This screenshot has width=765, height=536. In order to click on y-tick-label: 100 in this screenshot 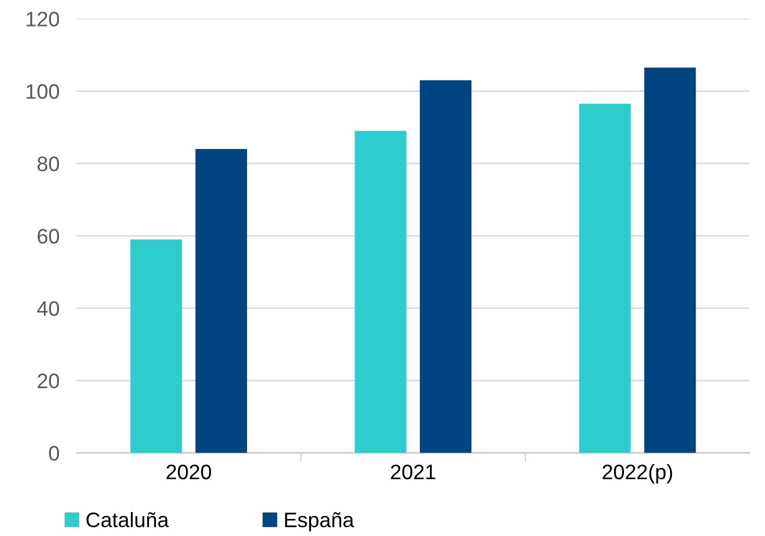, I will do `click(43, 91)`.